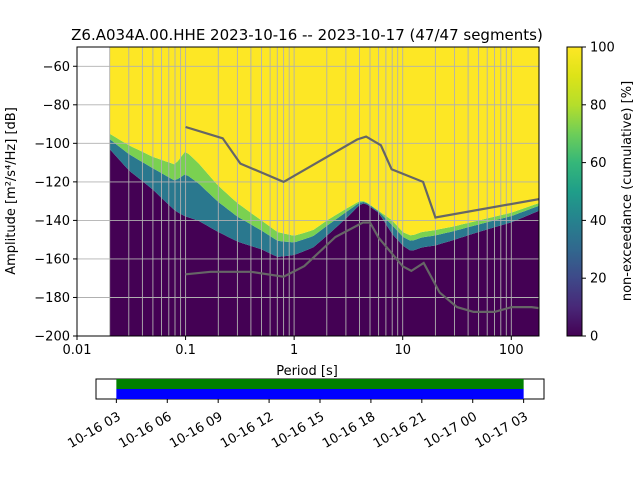  I want to click on colorbar-tick-label: 100, so click(602, 48).